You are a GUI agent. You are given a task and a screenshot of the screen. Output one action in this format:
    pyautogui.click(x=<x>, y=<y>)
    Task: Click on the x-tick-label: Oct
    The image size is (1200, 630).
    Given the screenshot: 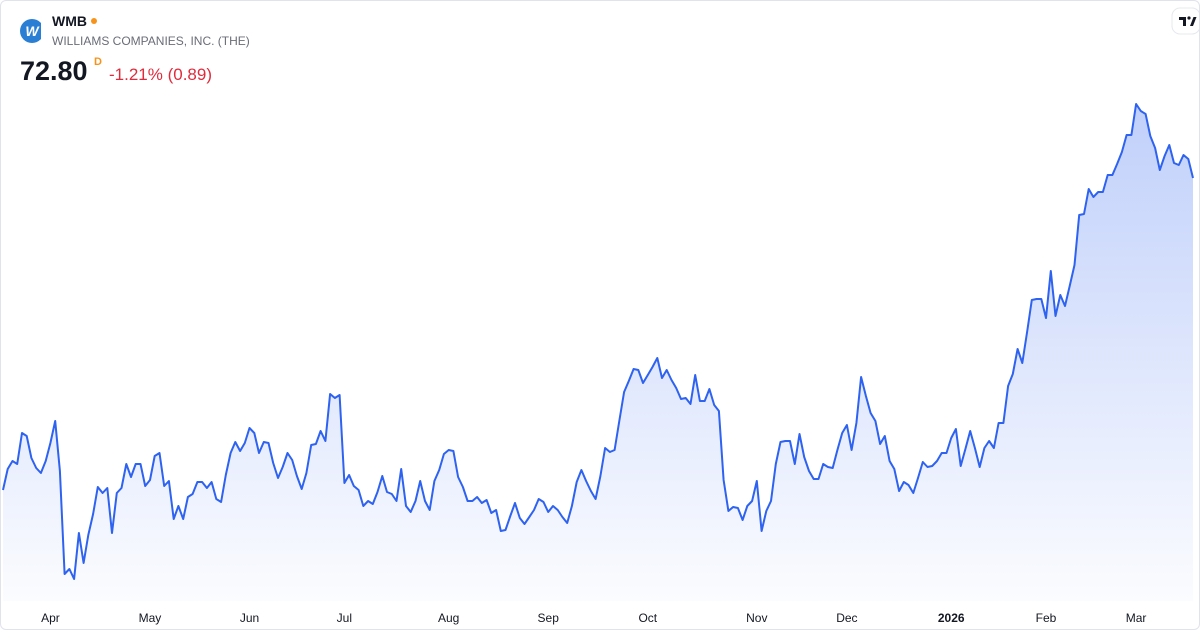 What is the action you would take?
    pyautogui.click(x=647, y=618)
    